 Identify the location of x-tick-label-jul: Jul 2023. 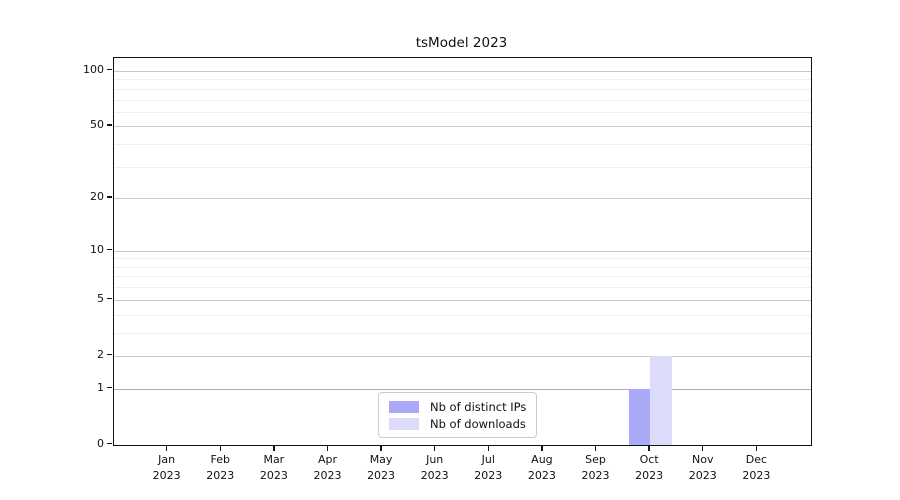
(488, 467).